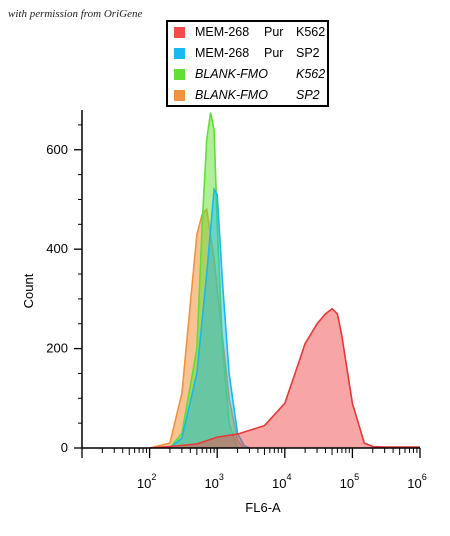 The image size is (450, 536). Describe the element at coordinates (146, 481) in the screenshot. I see `x-tick-label: 10²` at that location.